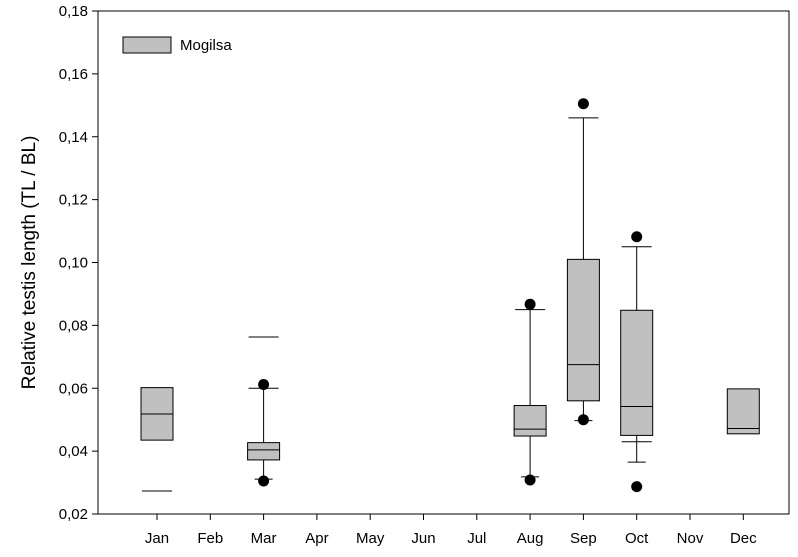  I want to click on y-tick-label: 0,04, so click(73, 451).